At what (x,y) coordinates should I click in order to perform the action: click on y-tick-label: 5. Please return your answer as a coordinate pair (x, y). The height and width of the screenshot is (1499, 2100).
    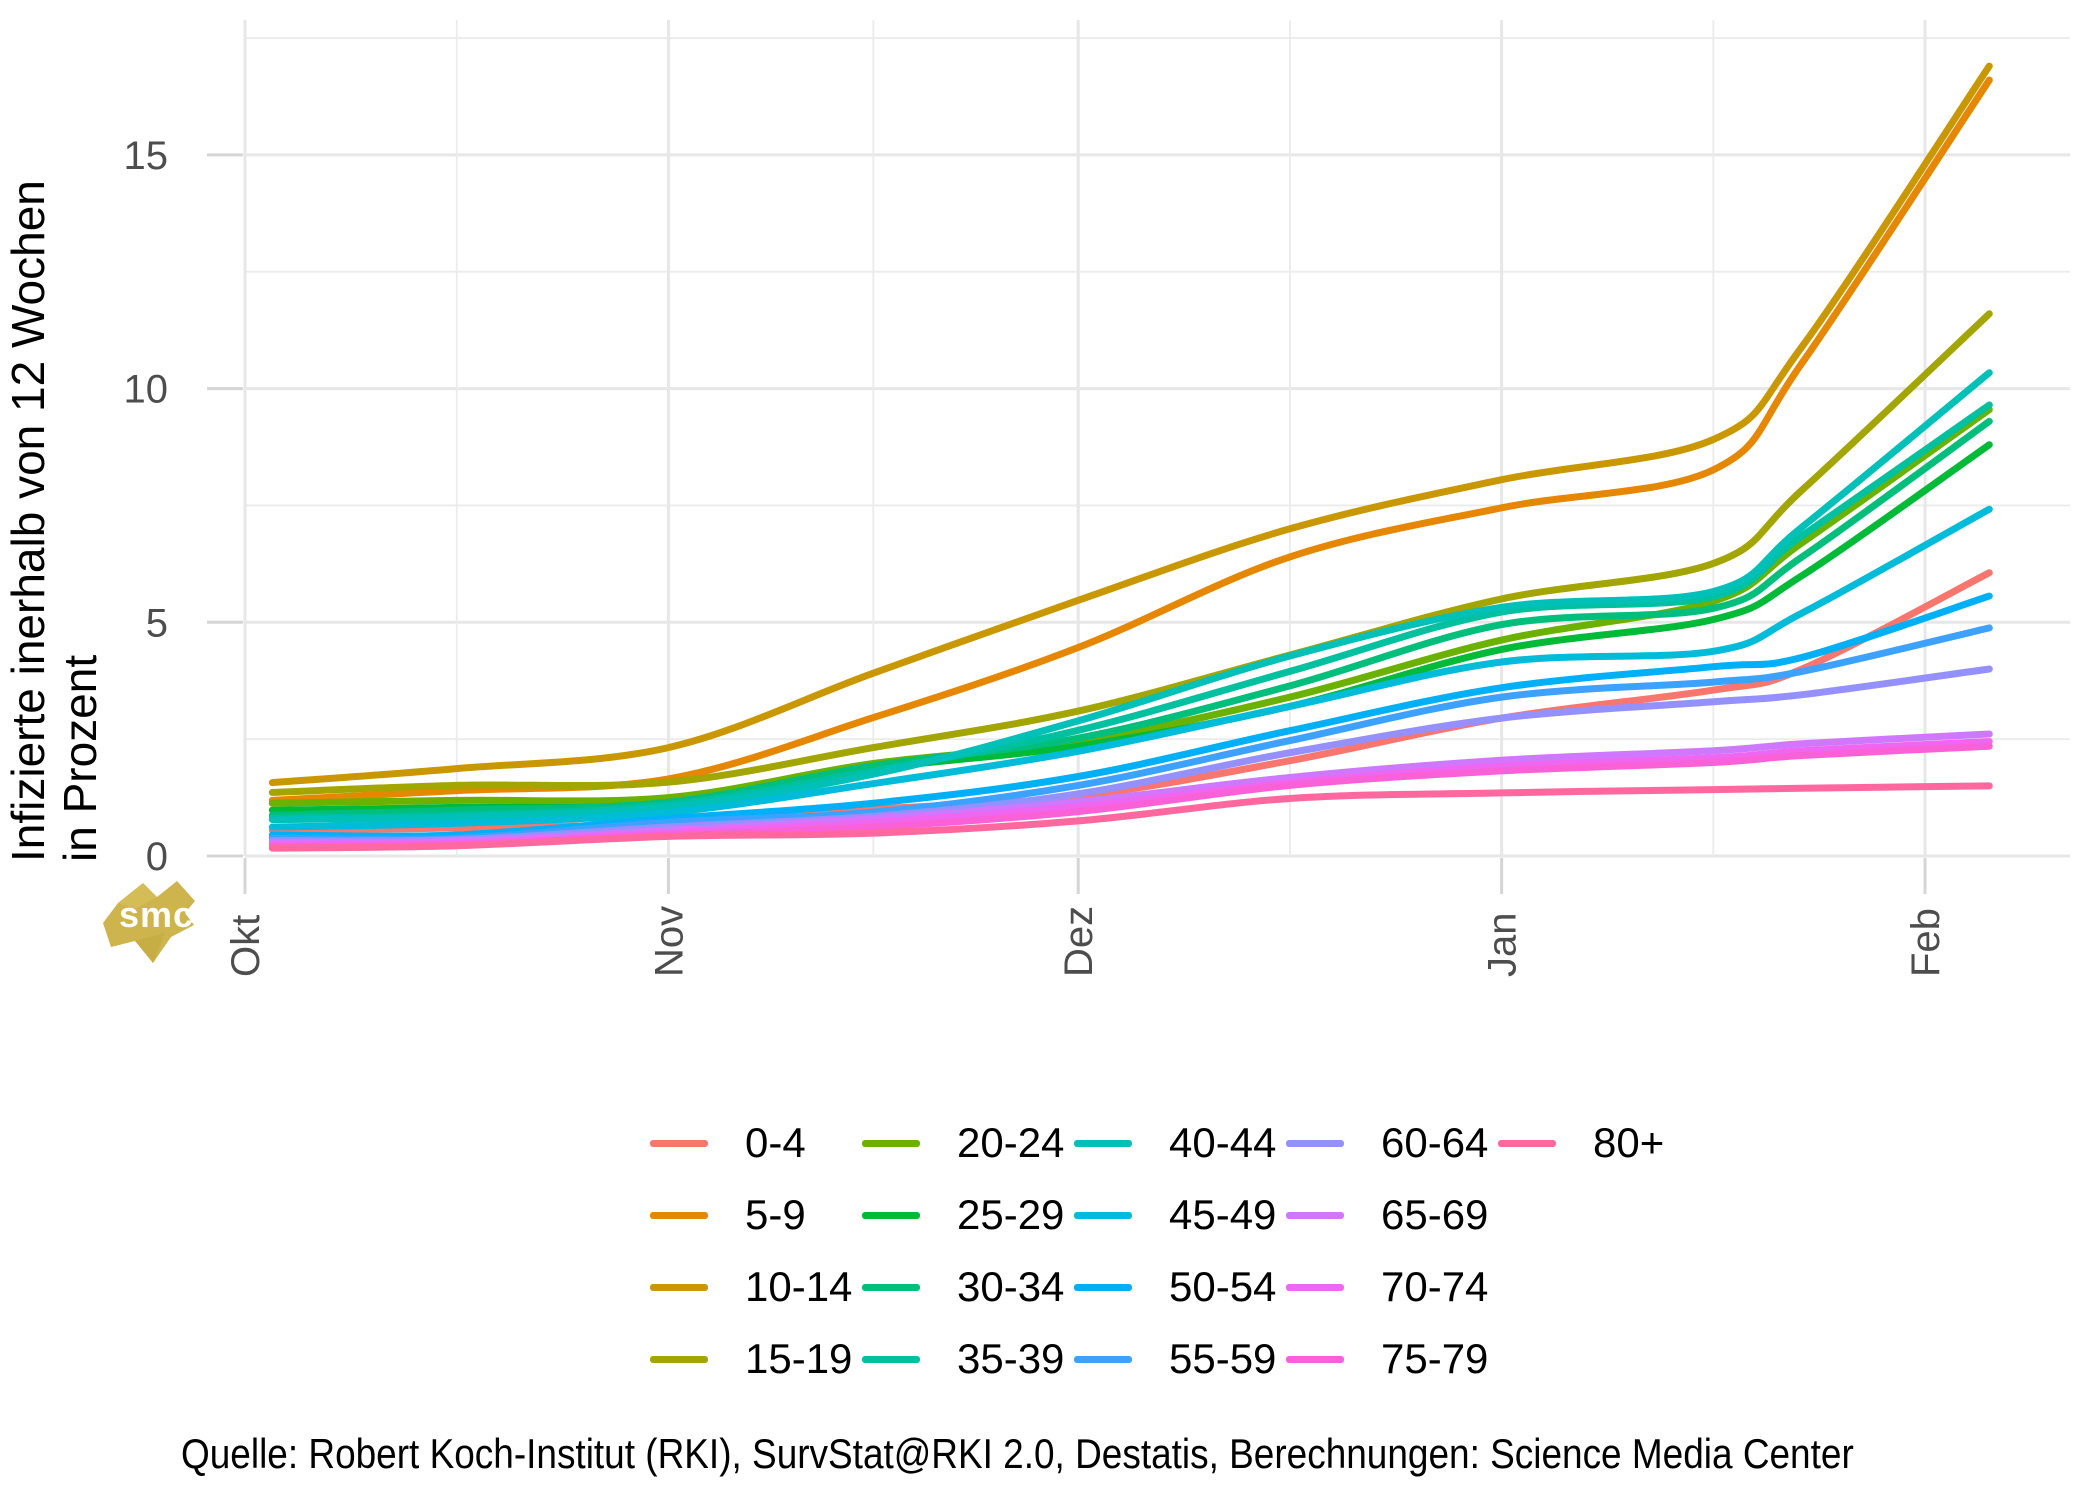
    Looking at the image, I should click on (157, 623).